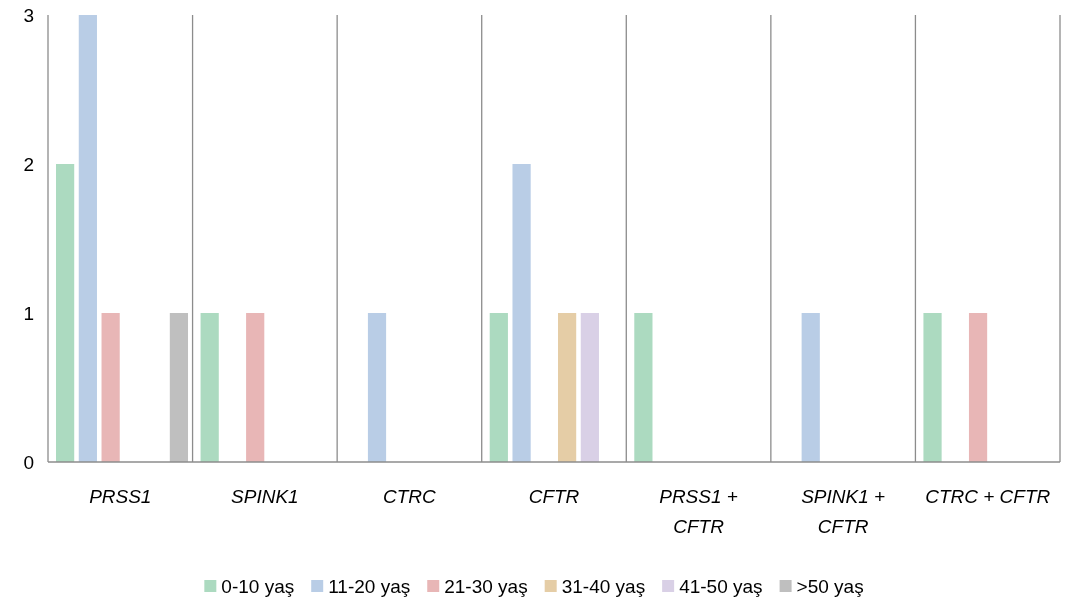 The image size is (1068, 606). Describe the element at coordinates (28, 462) in the screenshot. I see `y-tick-label: 0` at that location.